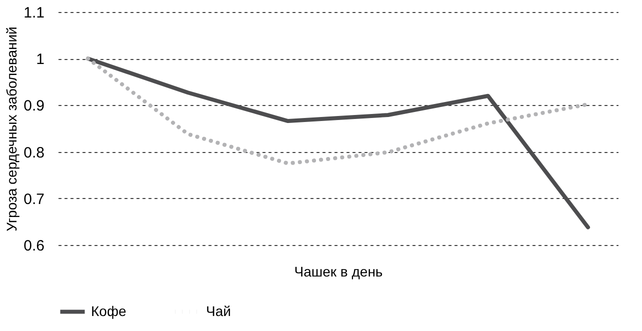 The image size is (642, 331). What do you see at coordinates (34, 13) in the screenshot?
I see `y-tick-label: 1.1` at bounding box center [34, 13].